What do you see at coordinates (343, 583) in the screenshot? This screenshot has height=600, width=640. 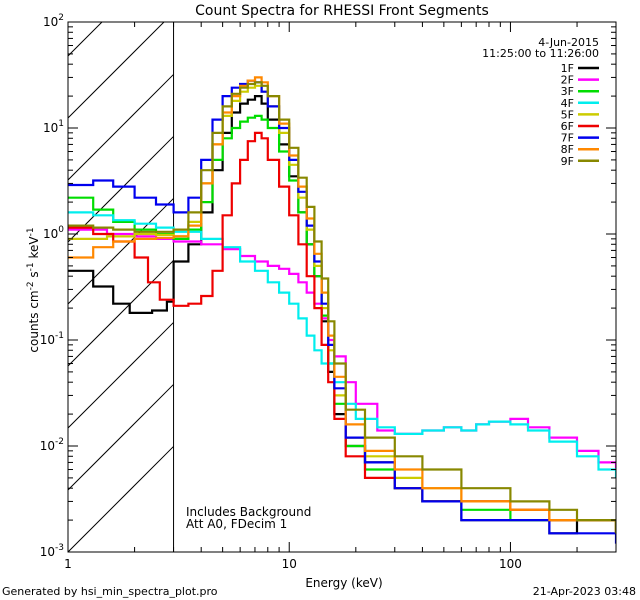 I see `x-axis-label: Energy (keV)` at bounding box center [343, 583].